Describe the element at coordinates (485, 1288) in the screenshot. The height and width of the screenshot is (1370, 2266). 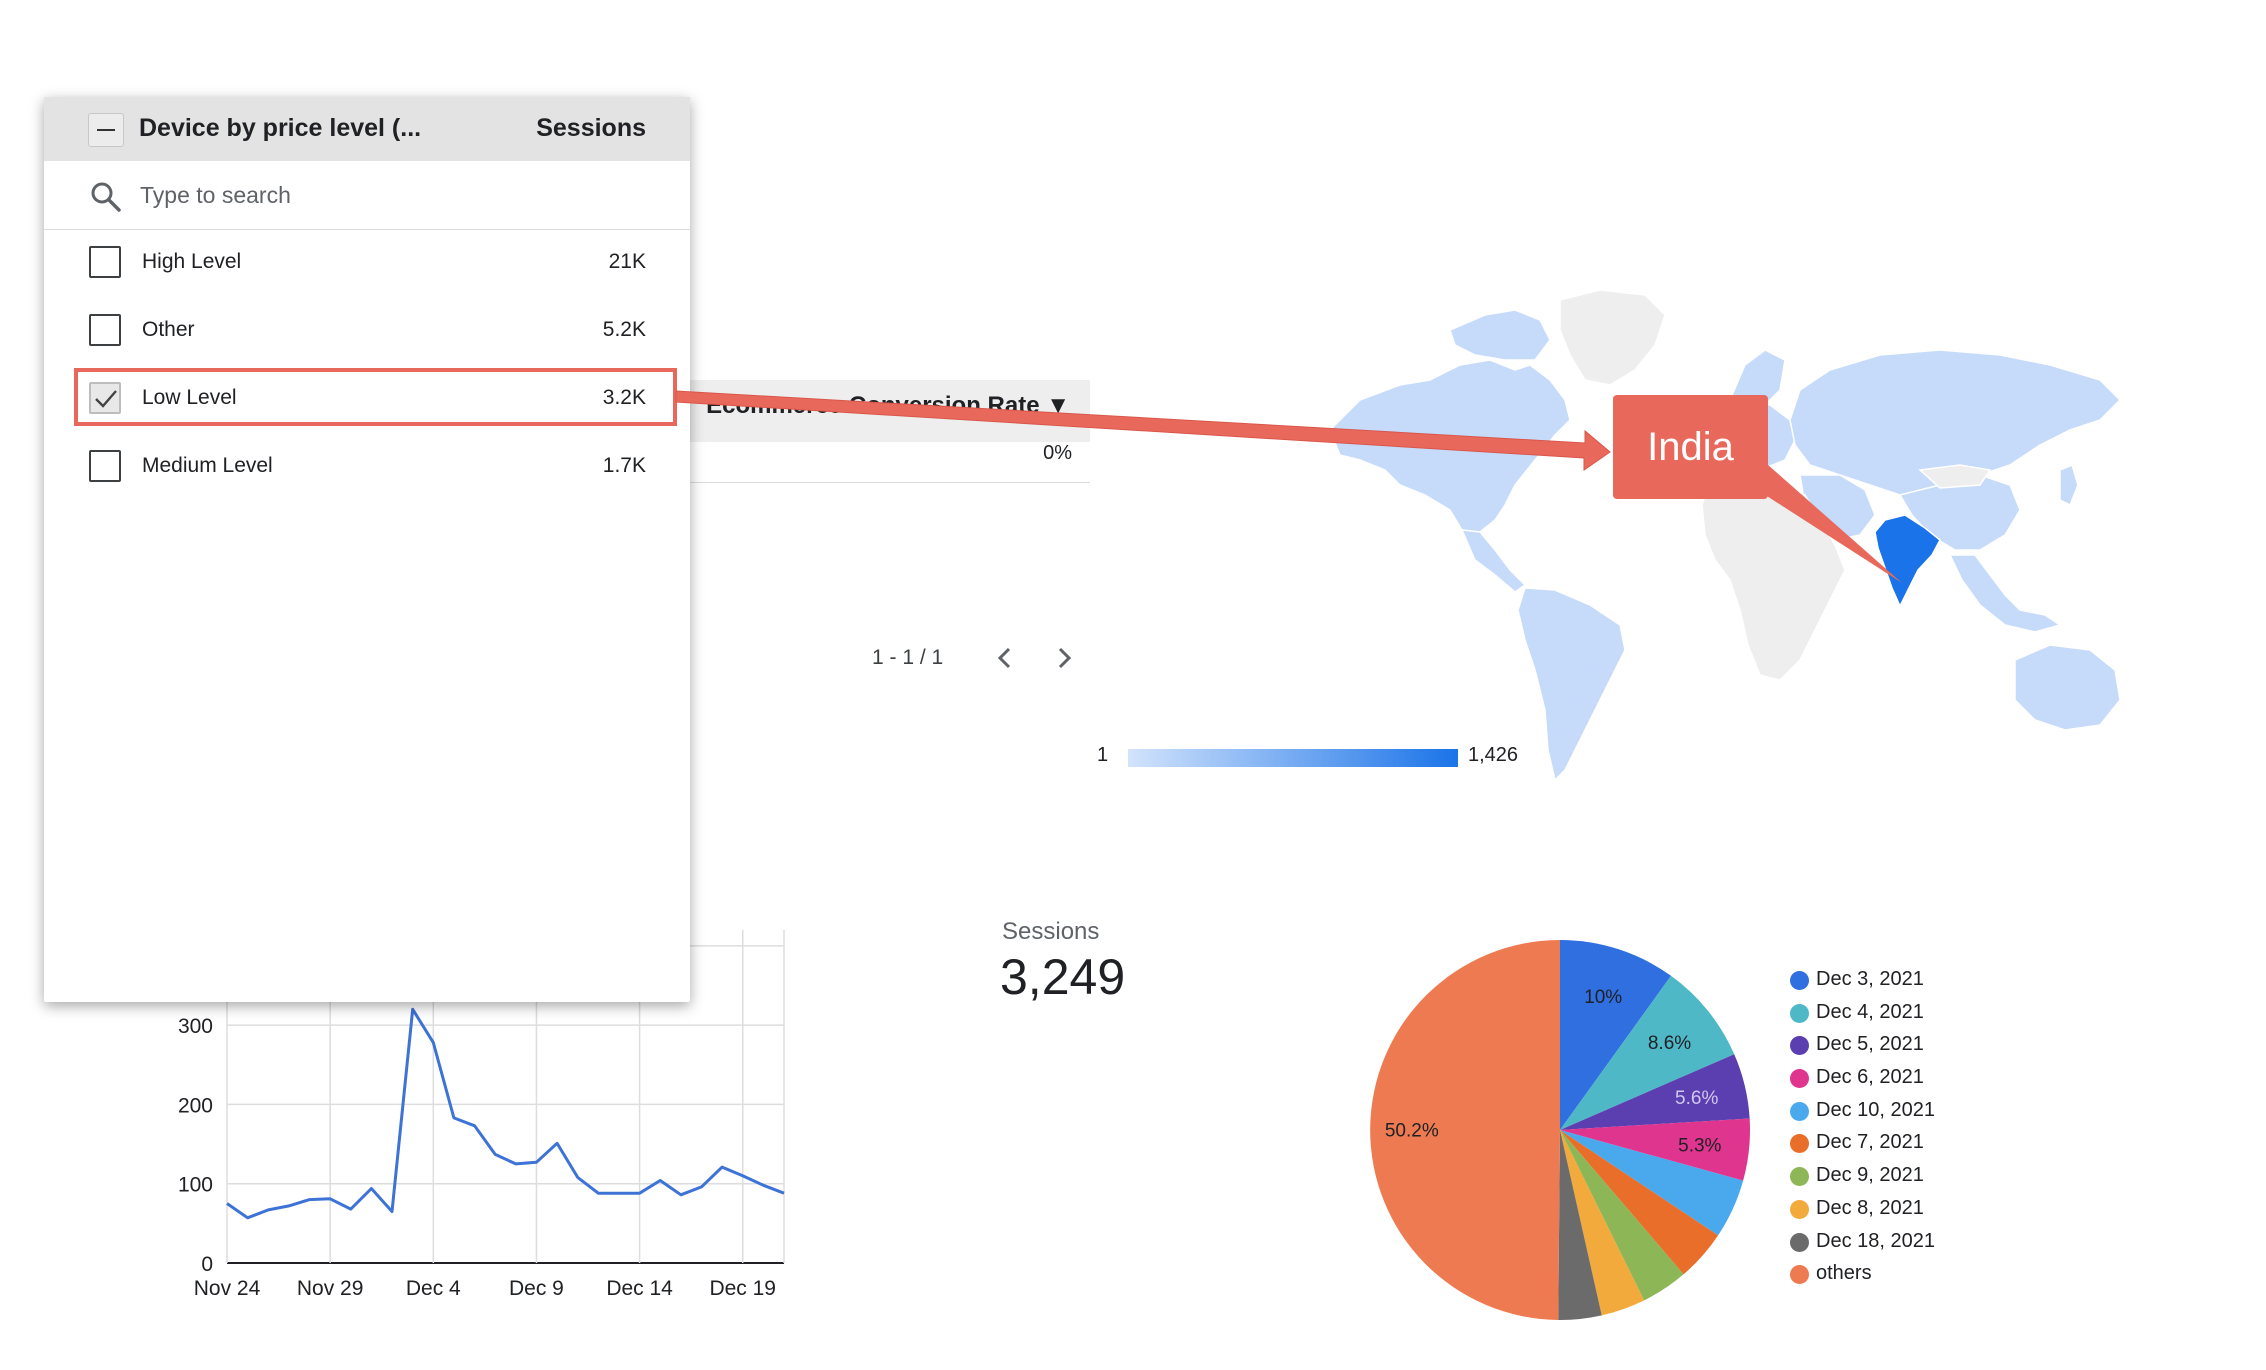
I see `x-axis-ticks: Nov 24 Nov 29 Dec 4 Dec 9 Dec 14 Dec 19` at that location.